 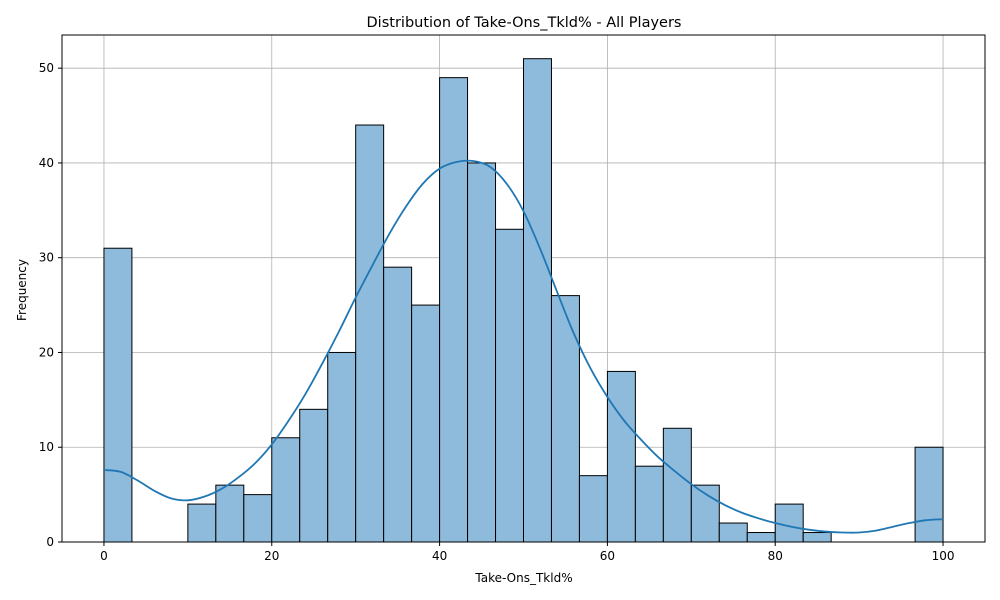 I want to click on y-tick-label: 20, so click(x=46, y=352).